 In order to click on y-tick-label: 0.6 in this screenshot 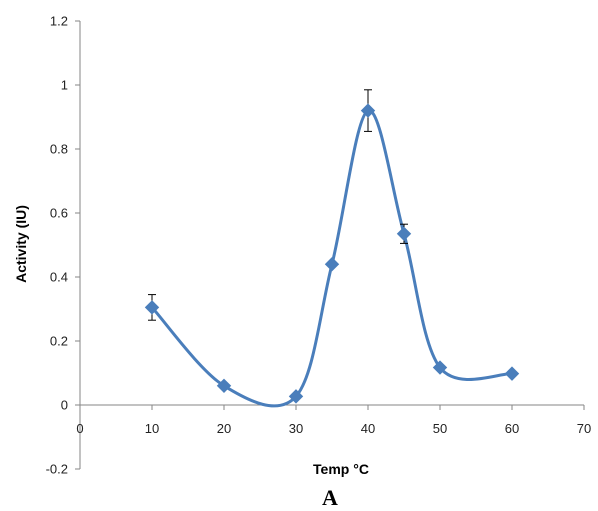, I will do `click(59, 213)`.